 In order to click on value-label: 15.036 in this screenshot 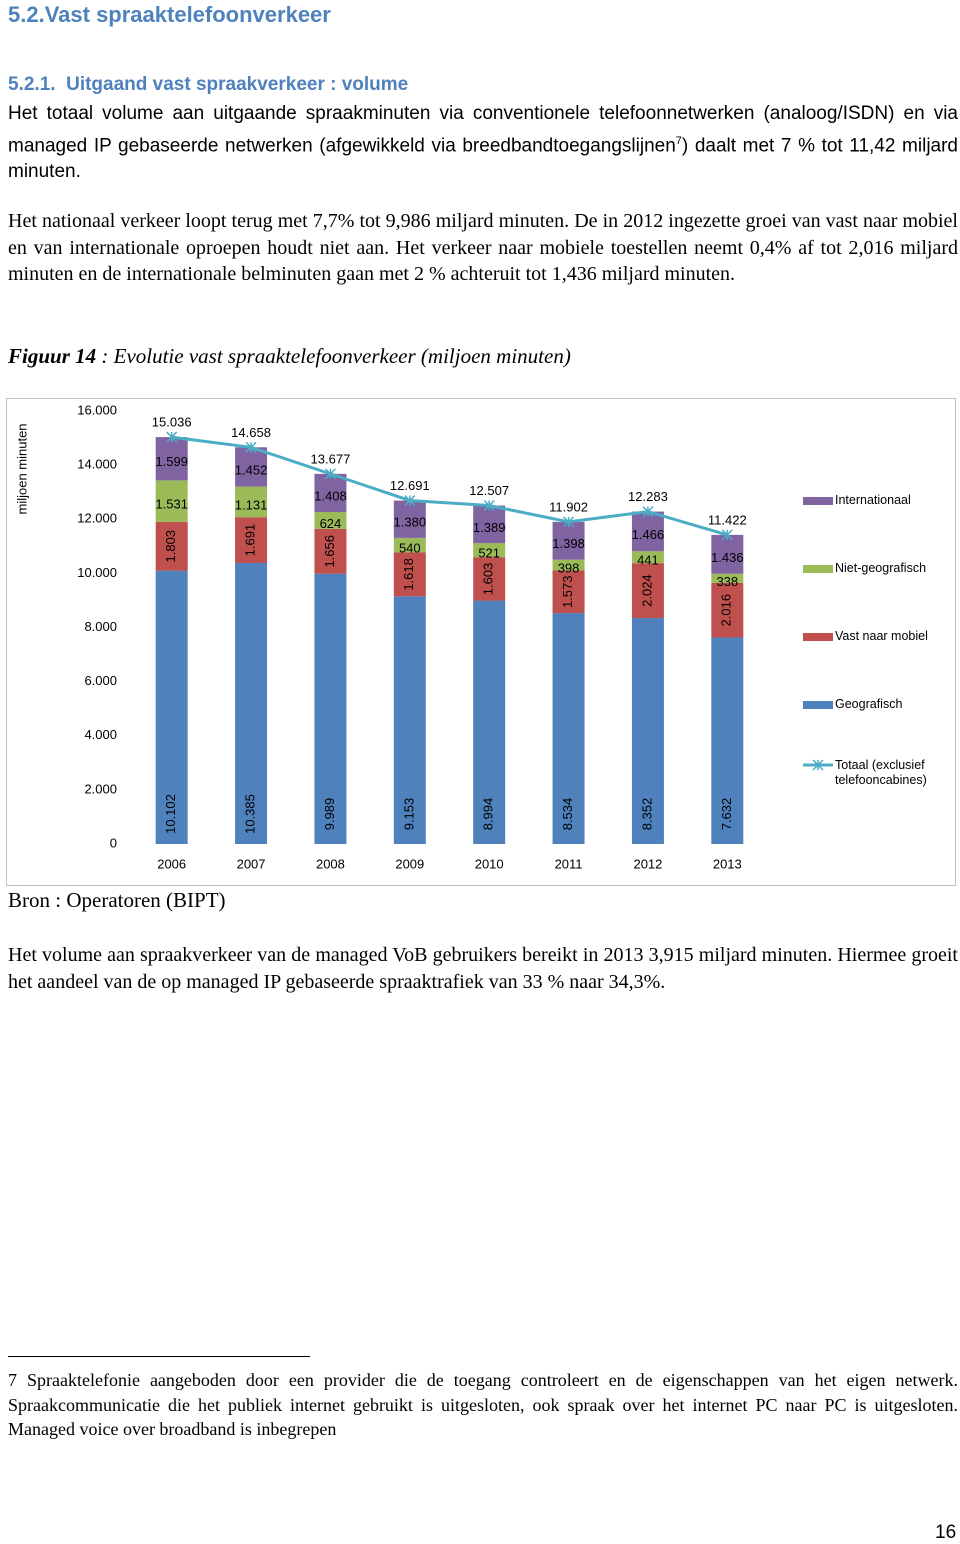, I will do `click(172, 422)`.